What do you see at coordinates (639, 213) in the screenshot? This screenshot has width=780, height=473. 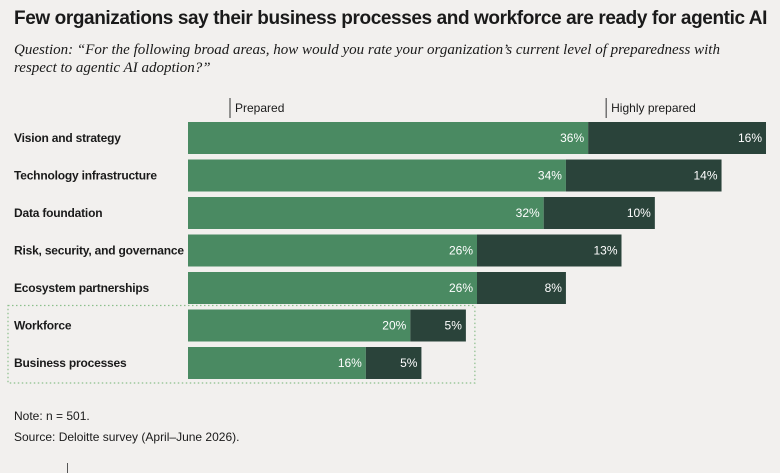 I see `data-label-highly-prepared: 10%` at bounding box center [639, 213].